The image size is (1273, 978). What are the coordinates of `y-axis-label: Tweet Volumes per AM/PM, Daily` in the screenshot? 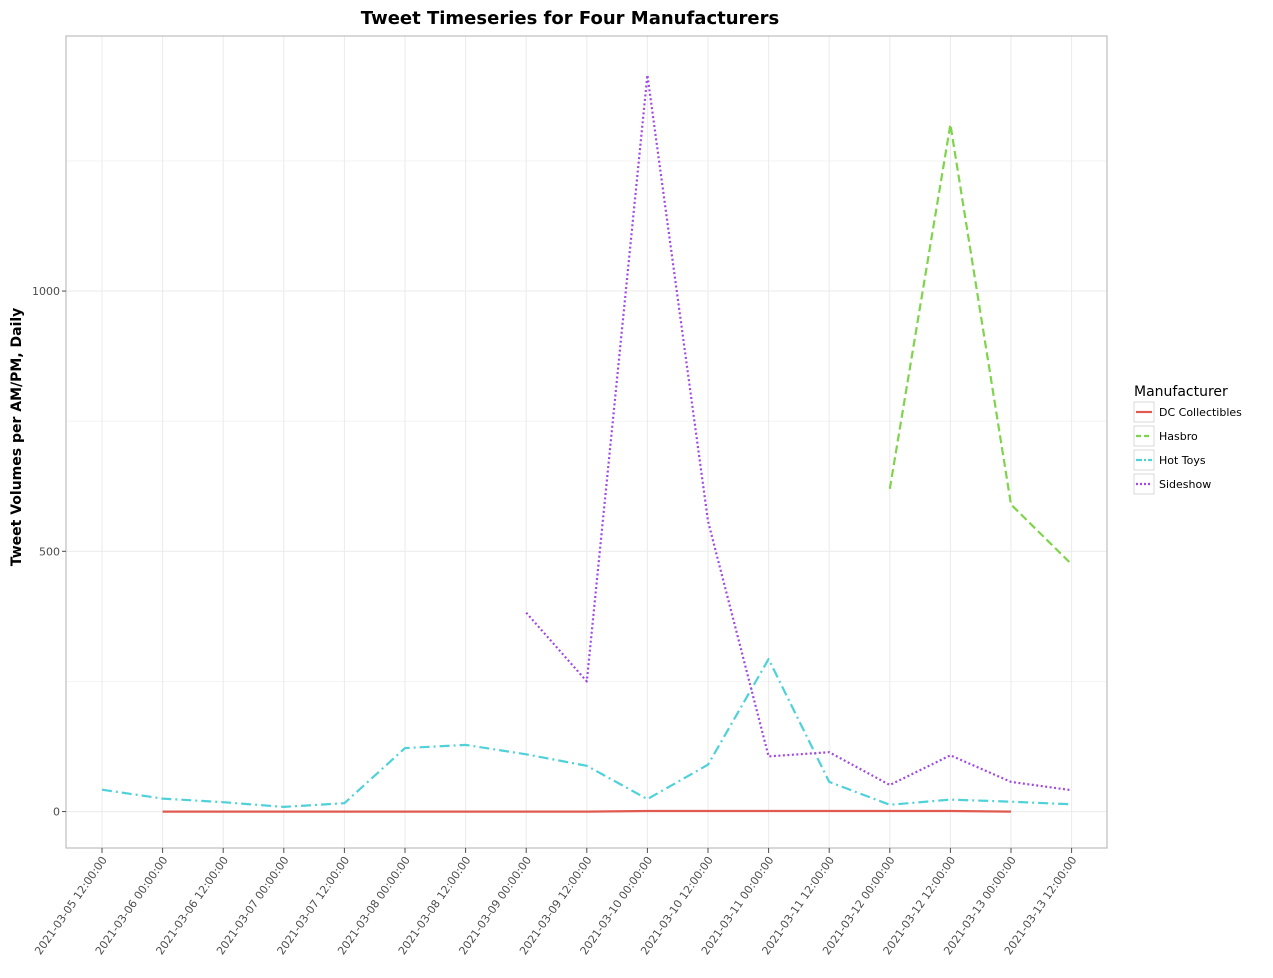 It's located at (17, 437).